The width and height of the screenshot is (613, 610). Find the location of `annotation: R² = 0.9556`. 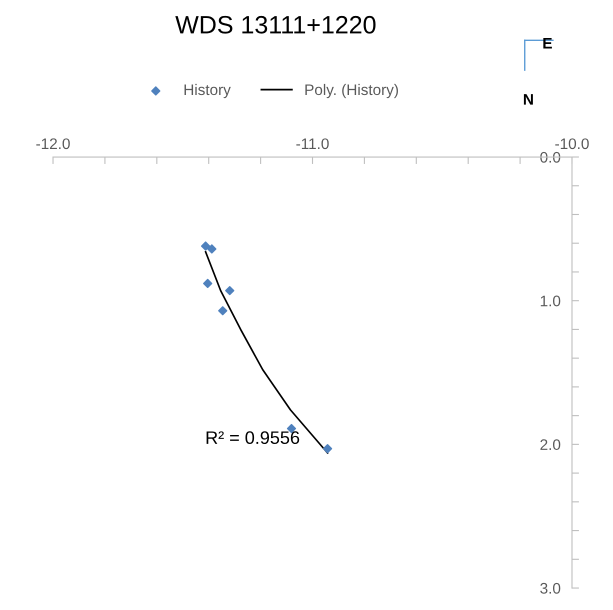

annotation: R² = 0.9556 is located at coordinates (253, 437).